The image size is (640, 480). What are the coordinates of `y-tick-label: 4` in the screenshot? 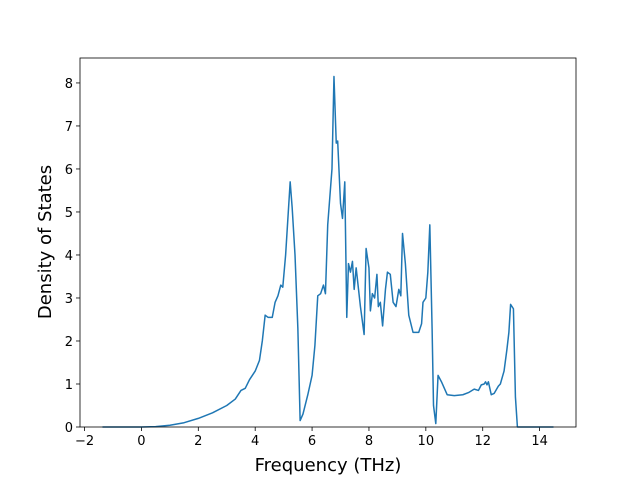 It's located at (69, 256).